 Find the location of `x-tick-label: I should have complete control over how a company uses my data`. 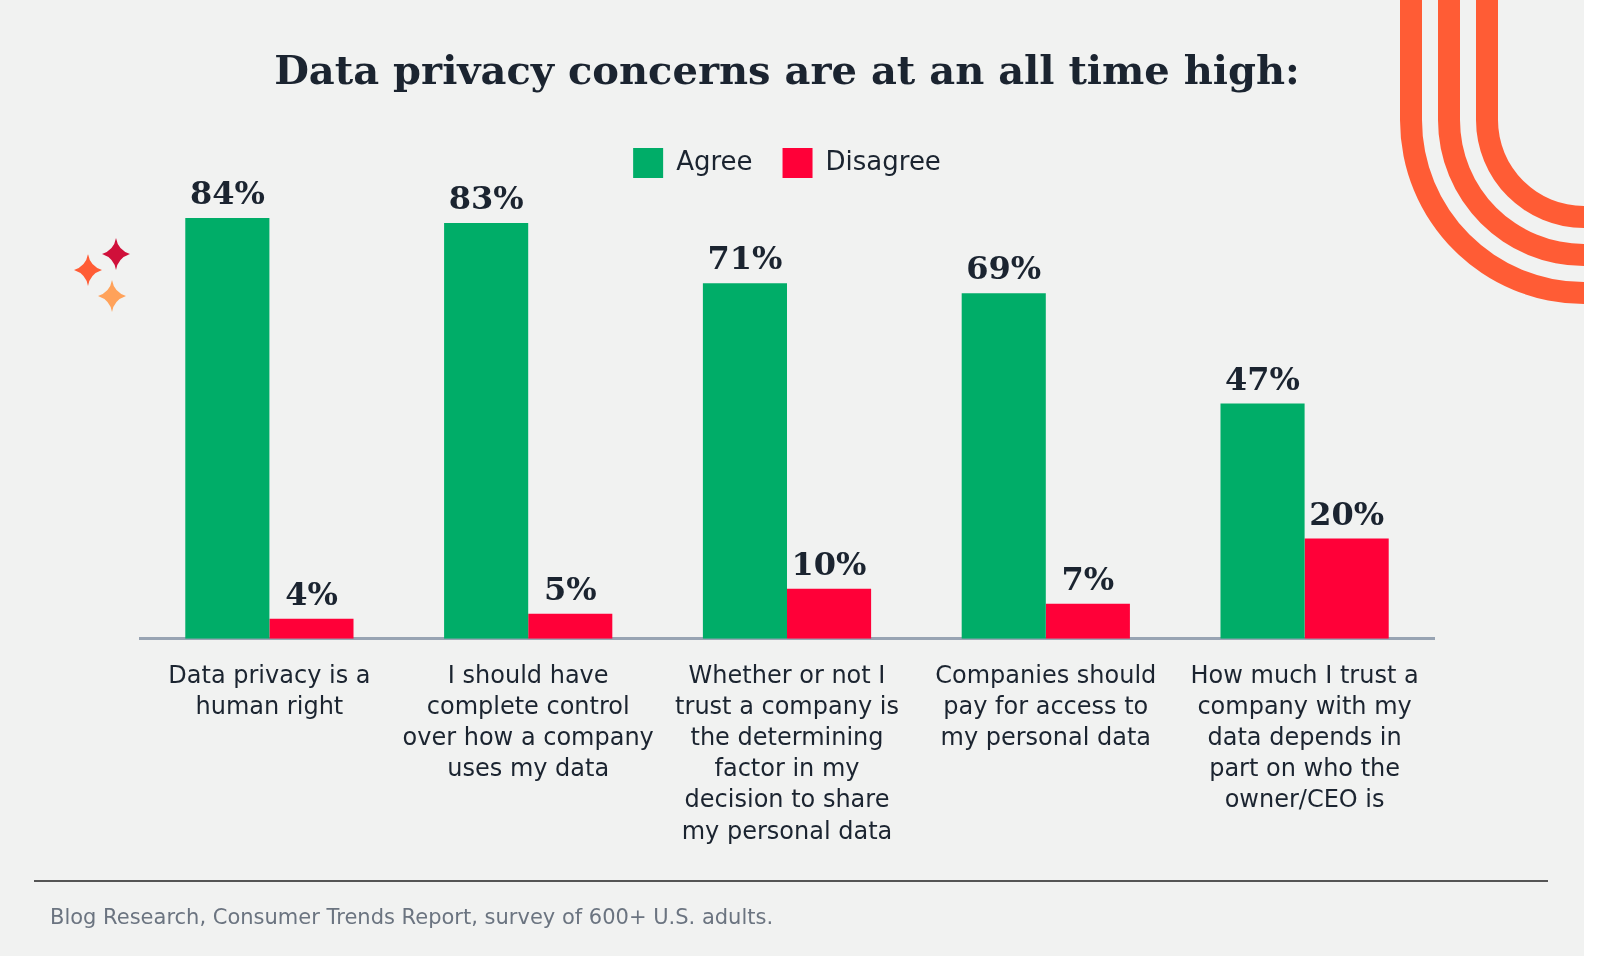

x-tick-label: I should have complete control over how a company uses my data is located at coordinates (528, 721).